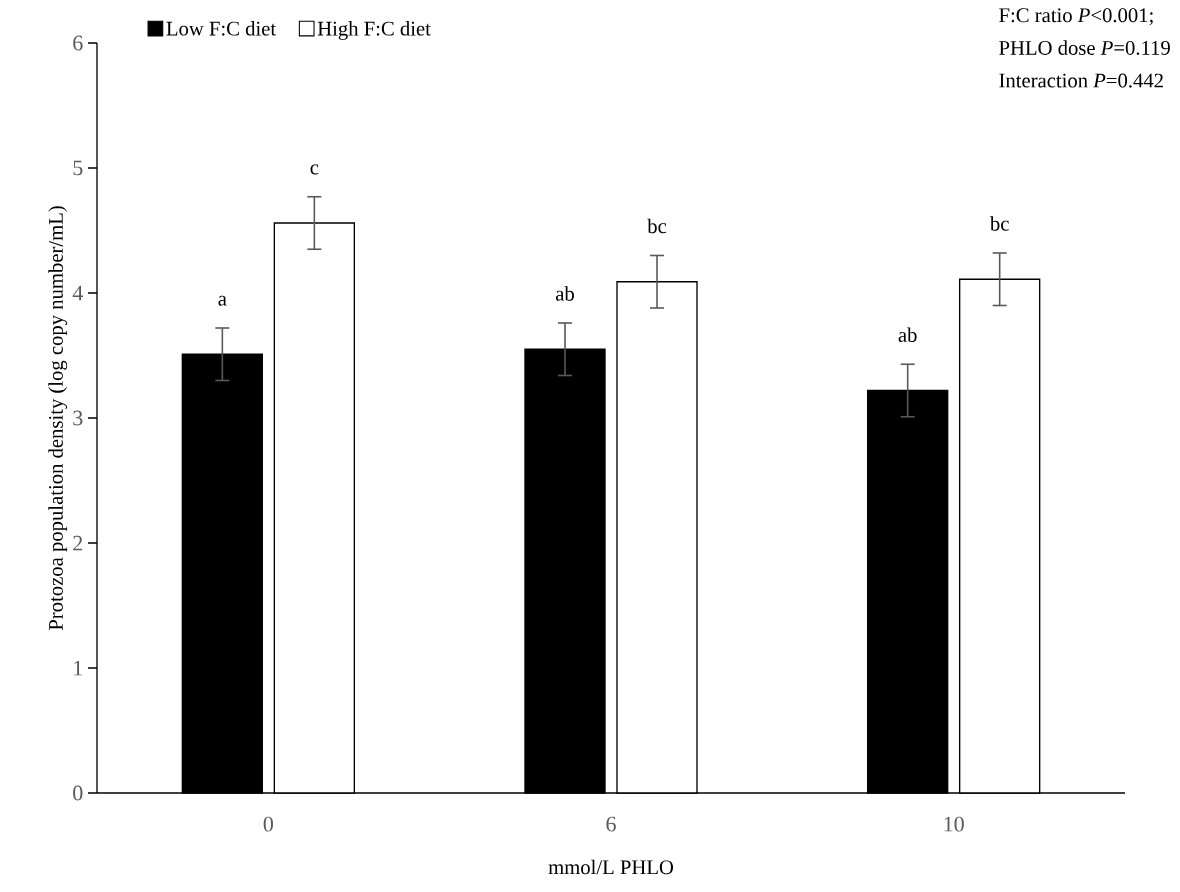 This screenshot has width=1180, height=892. I want to click on y-tick-label: 4, so click(77, 293).